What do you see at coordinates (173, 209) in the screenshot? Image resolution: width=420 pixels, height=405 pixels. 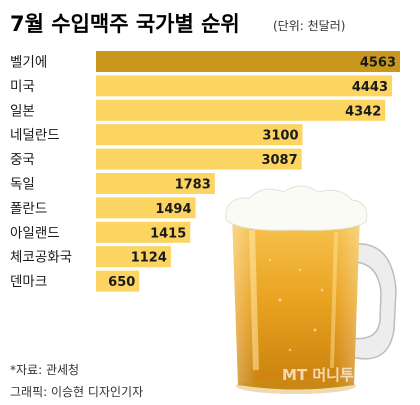 I see `value-label: 1494` at bounding box center [173, 209].